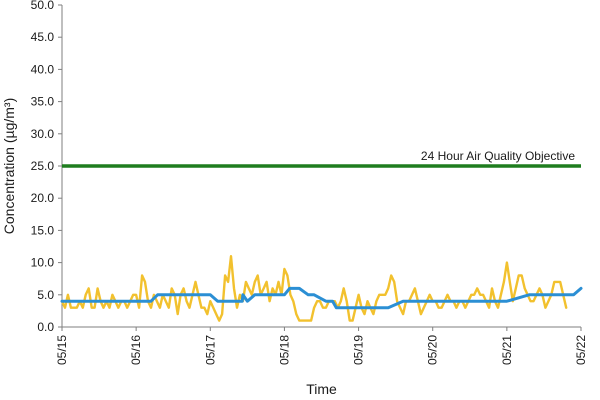 The width and height of the screenshot is (600, 400). I want to click on x-tick-label: 05/21, so click(507, 350).